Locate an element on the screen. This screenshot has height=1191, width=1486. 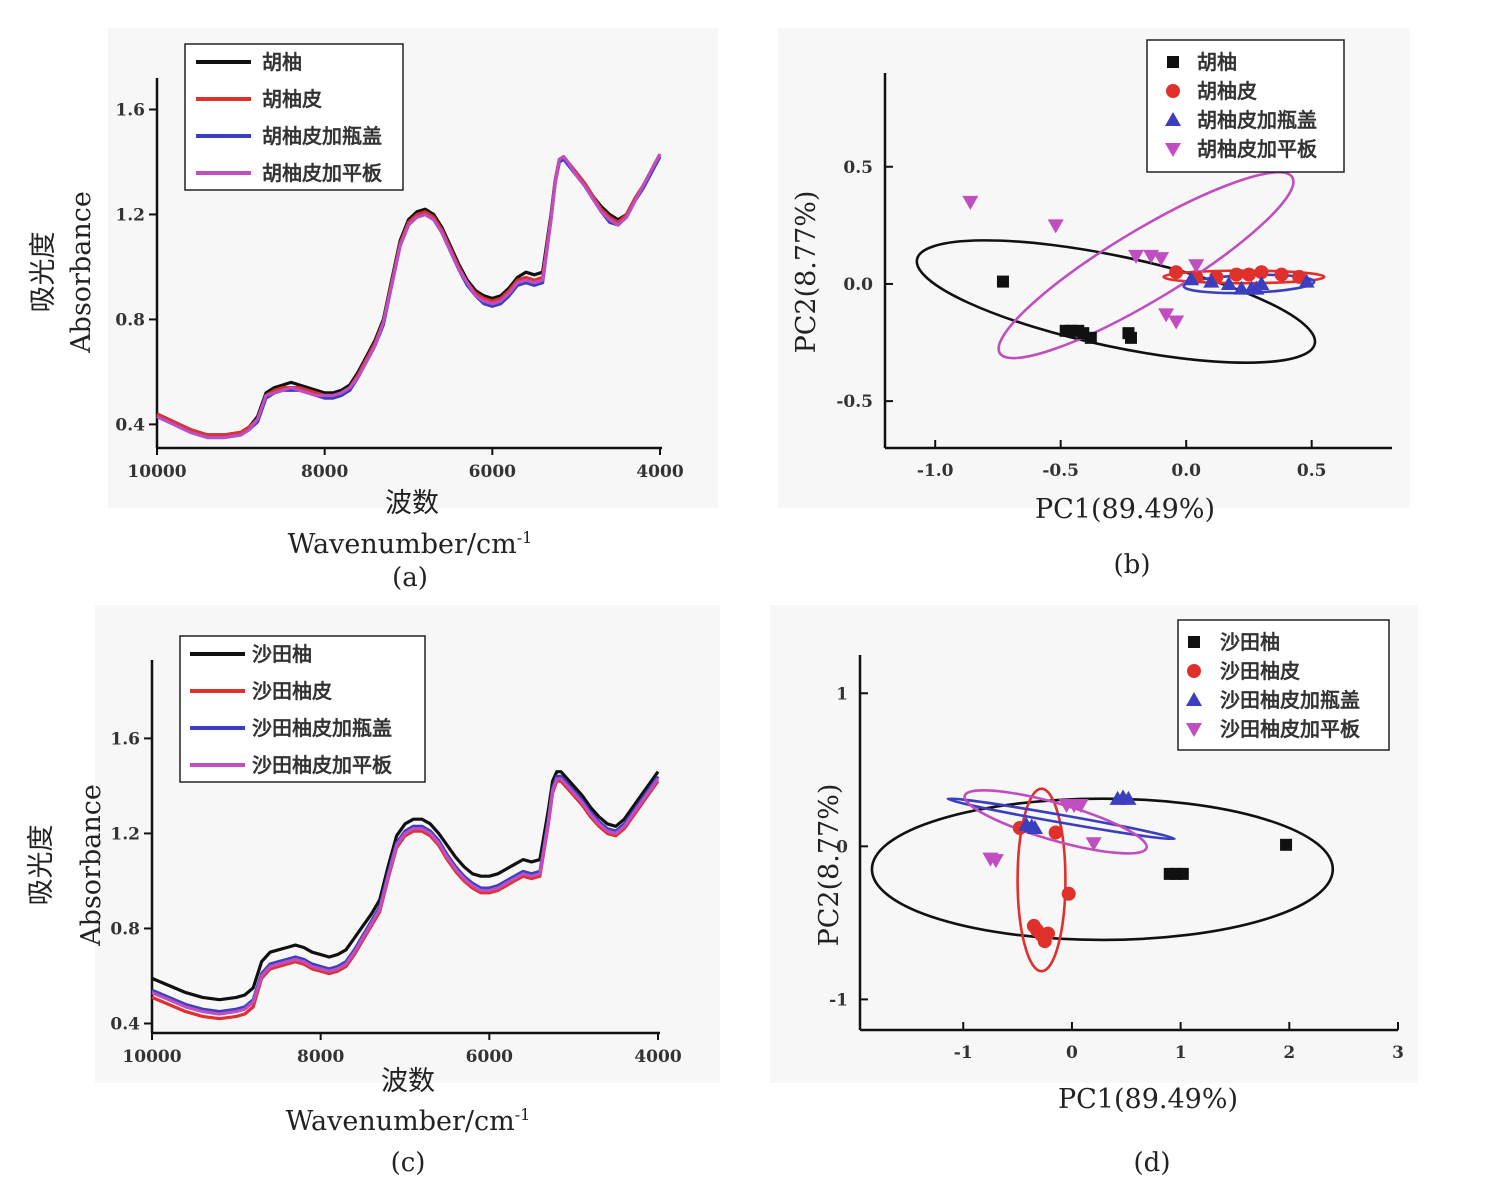
panel-c-xtick-label: 8000 is located at coordinates (320, 1057).